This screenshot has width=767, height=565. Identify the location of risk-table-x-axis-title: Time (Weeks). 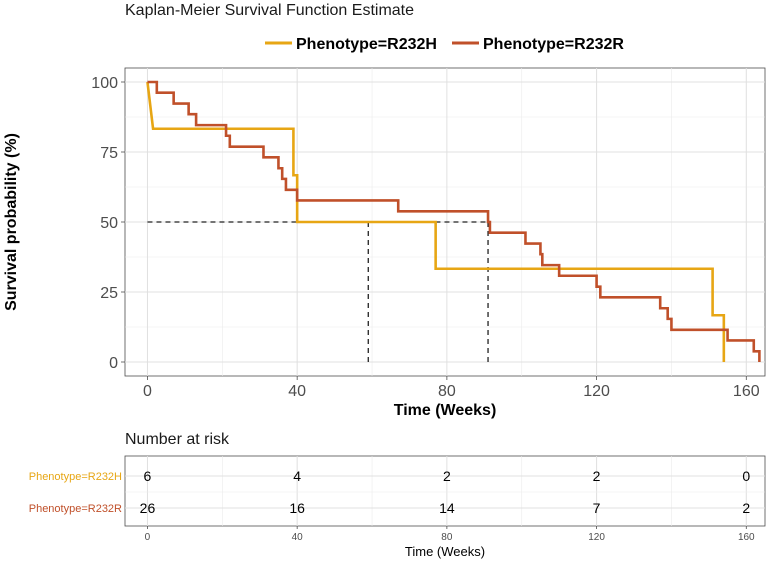
(445, 551).